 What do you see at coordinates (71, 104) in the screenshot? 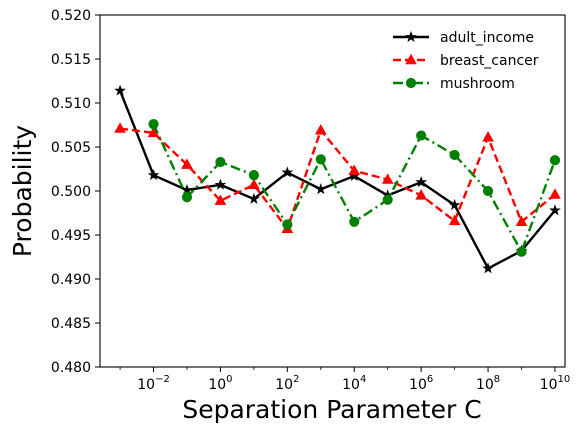
I see `y-tick-label: 0.510` at bounding box center [71, 104].